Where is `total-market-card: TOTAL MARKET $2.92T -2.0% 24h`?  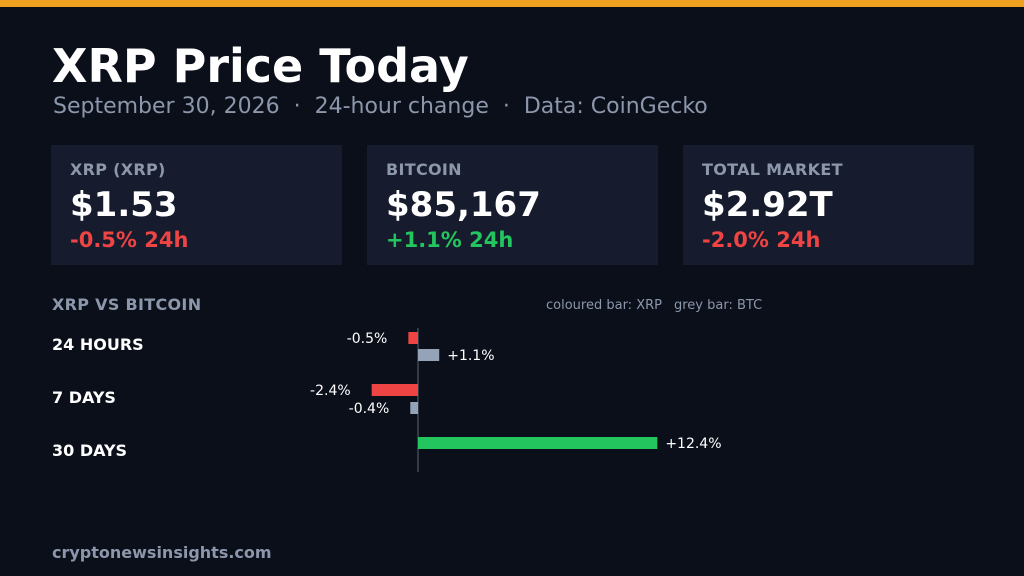 total-market-card: TOTAL MARKET $2.92T -2.0% 24h is located at coordinates (828, 205).